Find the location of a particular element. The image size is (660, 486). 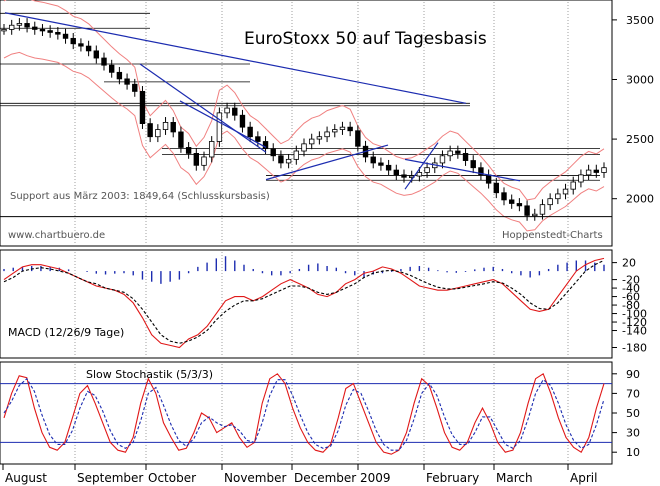

stochastic-y-axis: 10 30 50 70 90 is located at coordinates (626, 413).